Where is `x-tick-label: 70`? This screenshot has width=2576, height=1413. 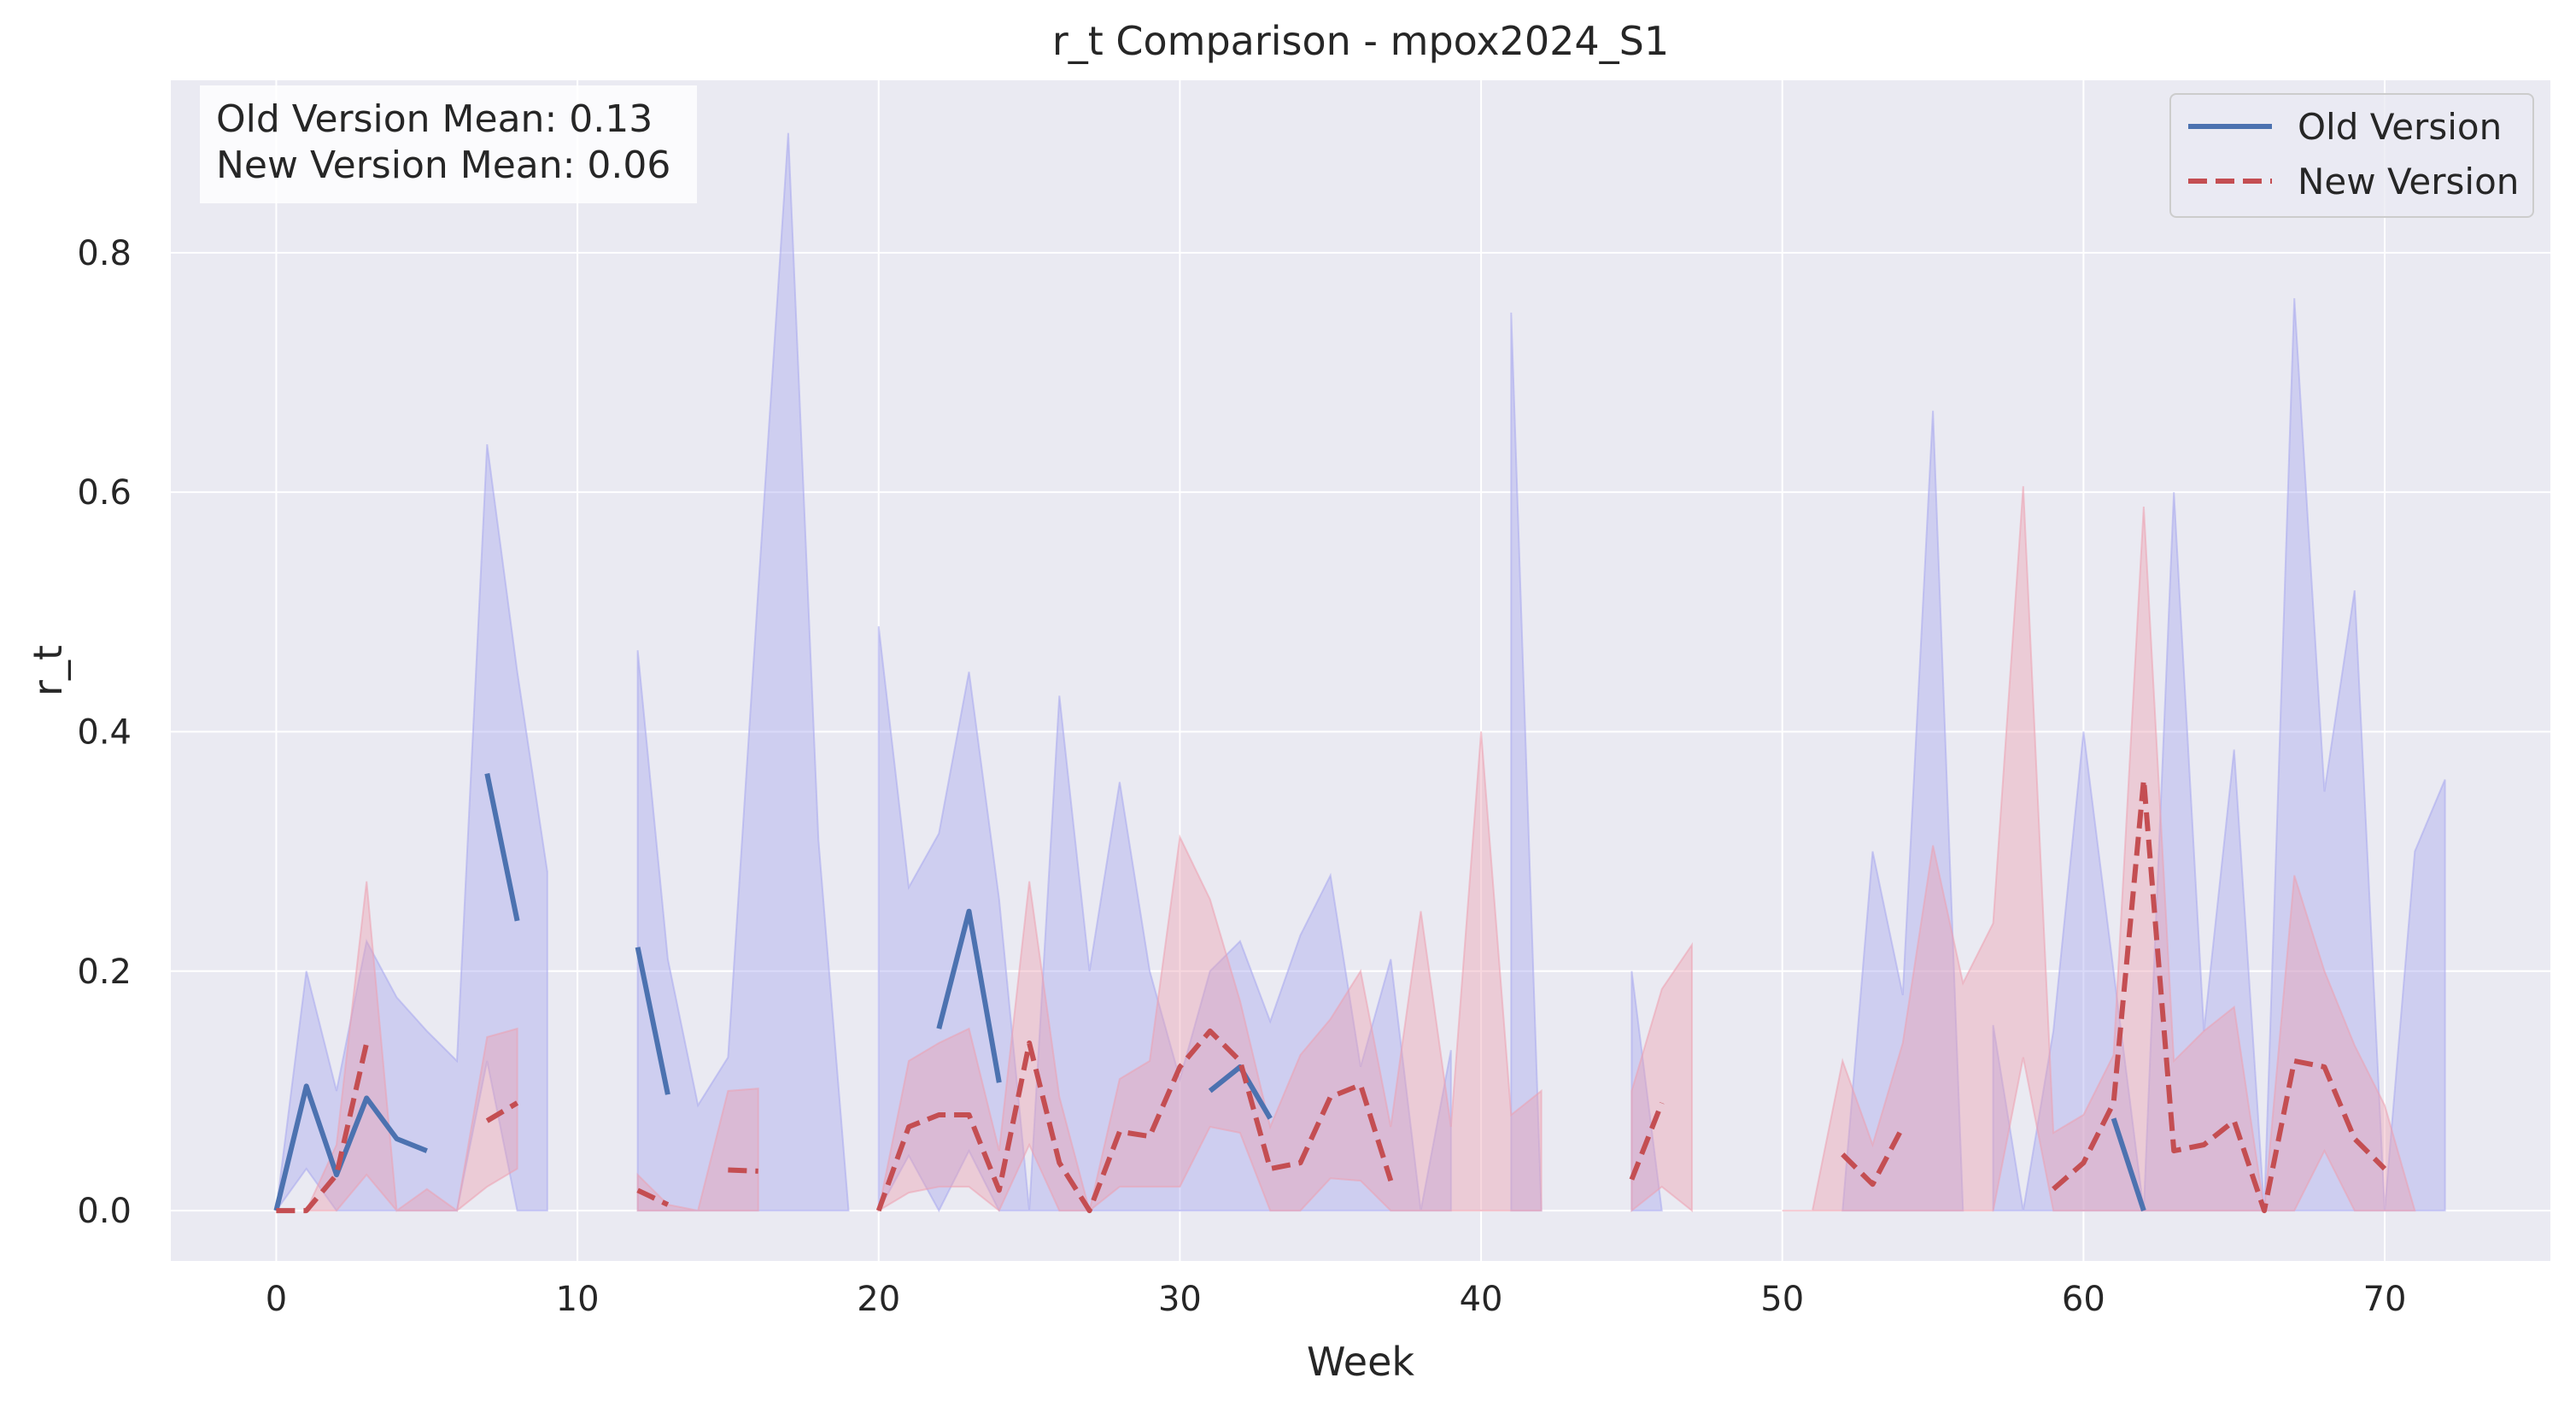
x-tick-label: 70 is located at coordinates (2385, 1300).